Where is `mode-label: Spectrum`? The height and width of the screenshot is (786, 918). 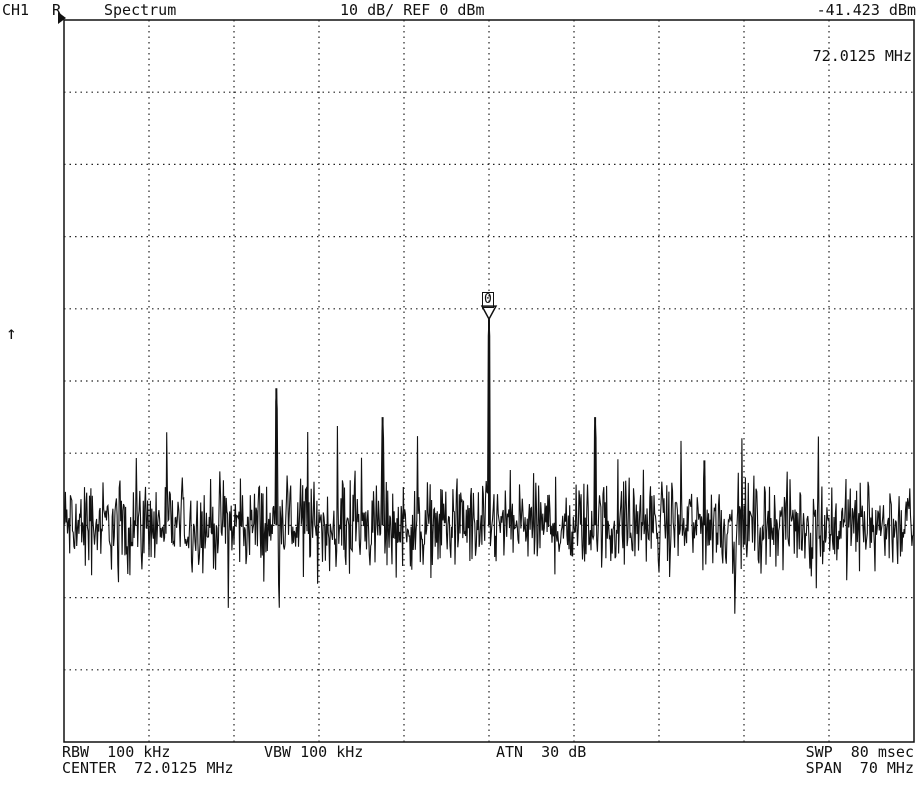 mode-label: Spectrum is located at coordinates (140, 10).